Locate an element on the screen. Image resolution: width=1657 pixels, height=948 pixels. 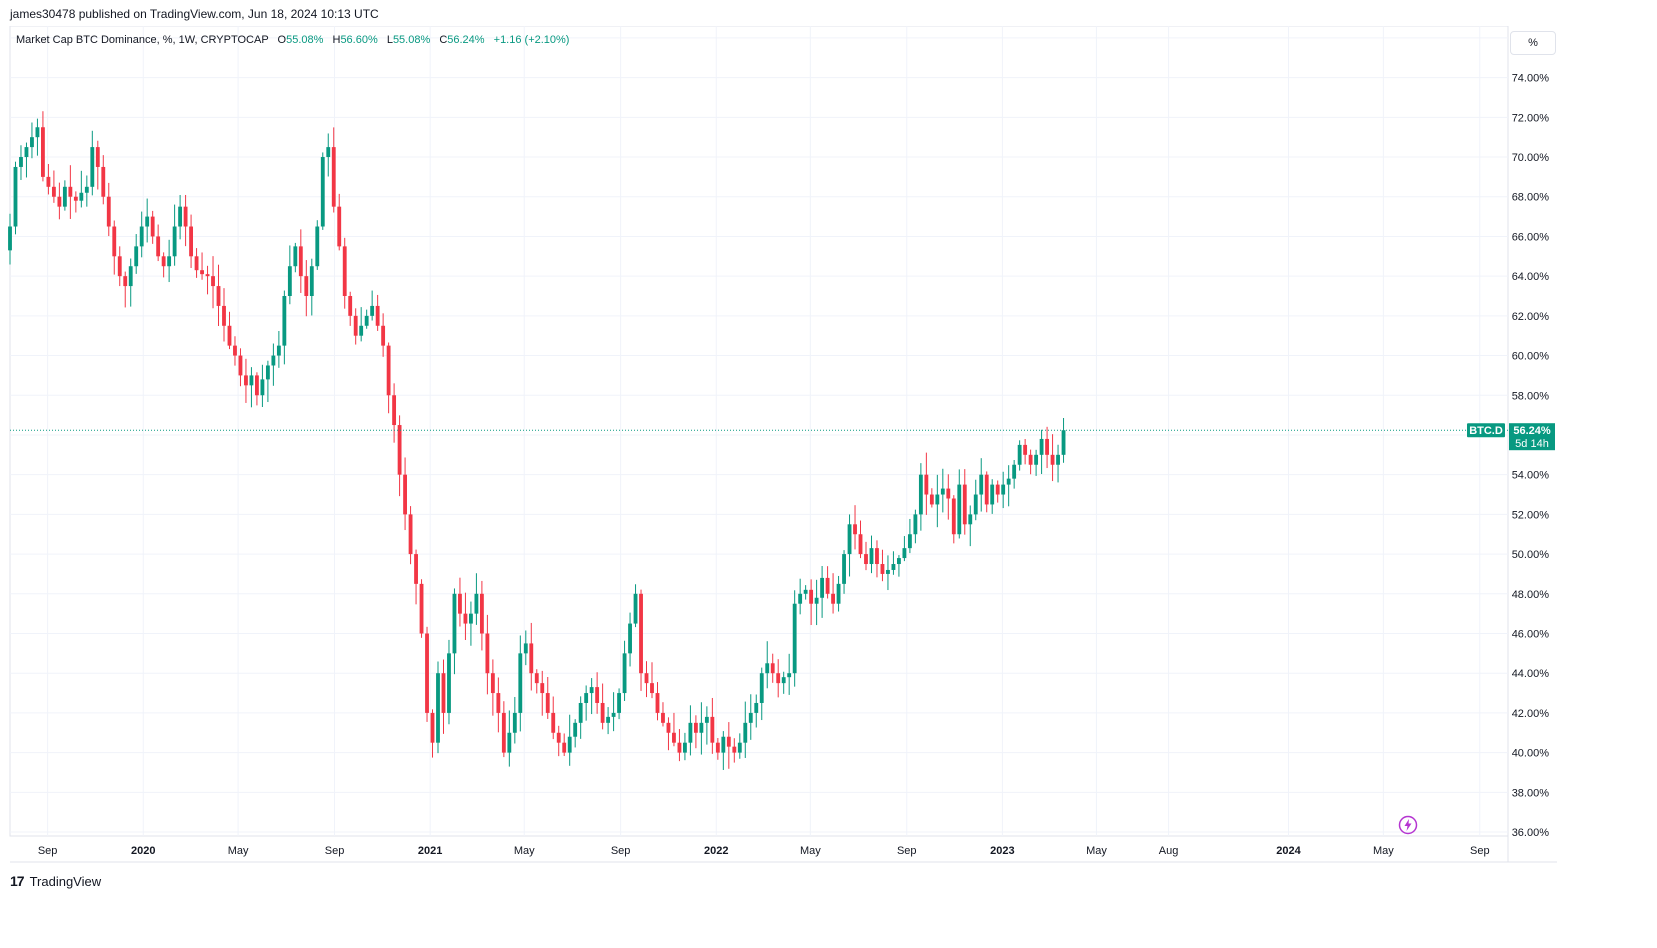
low-label: L is located at coordinates (389, 40).